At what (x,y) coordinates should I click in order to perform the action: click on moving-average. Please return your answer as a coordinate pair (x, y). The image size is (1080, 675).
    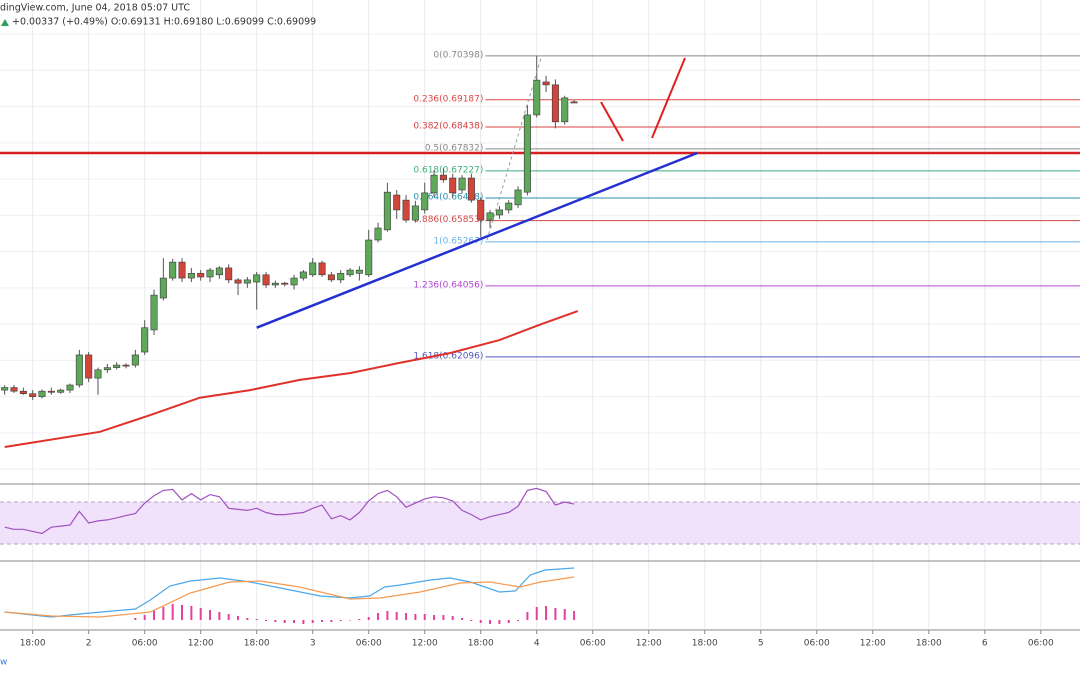
    Looking at the image, I should click on (291, 379).